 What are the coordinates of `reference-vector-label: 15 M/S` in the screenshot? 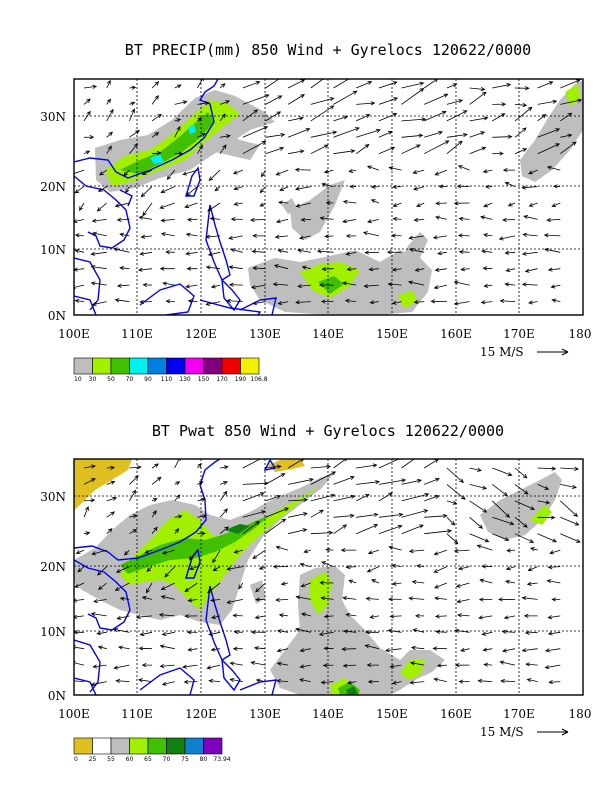 It's located at (502, 352).